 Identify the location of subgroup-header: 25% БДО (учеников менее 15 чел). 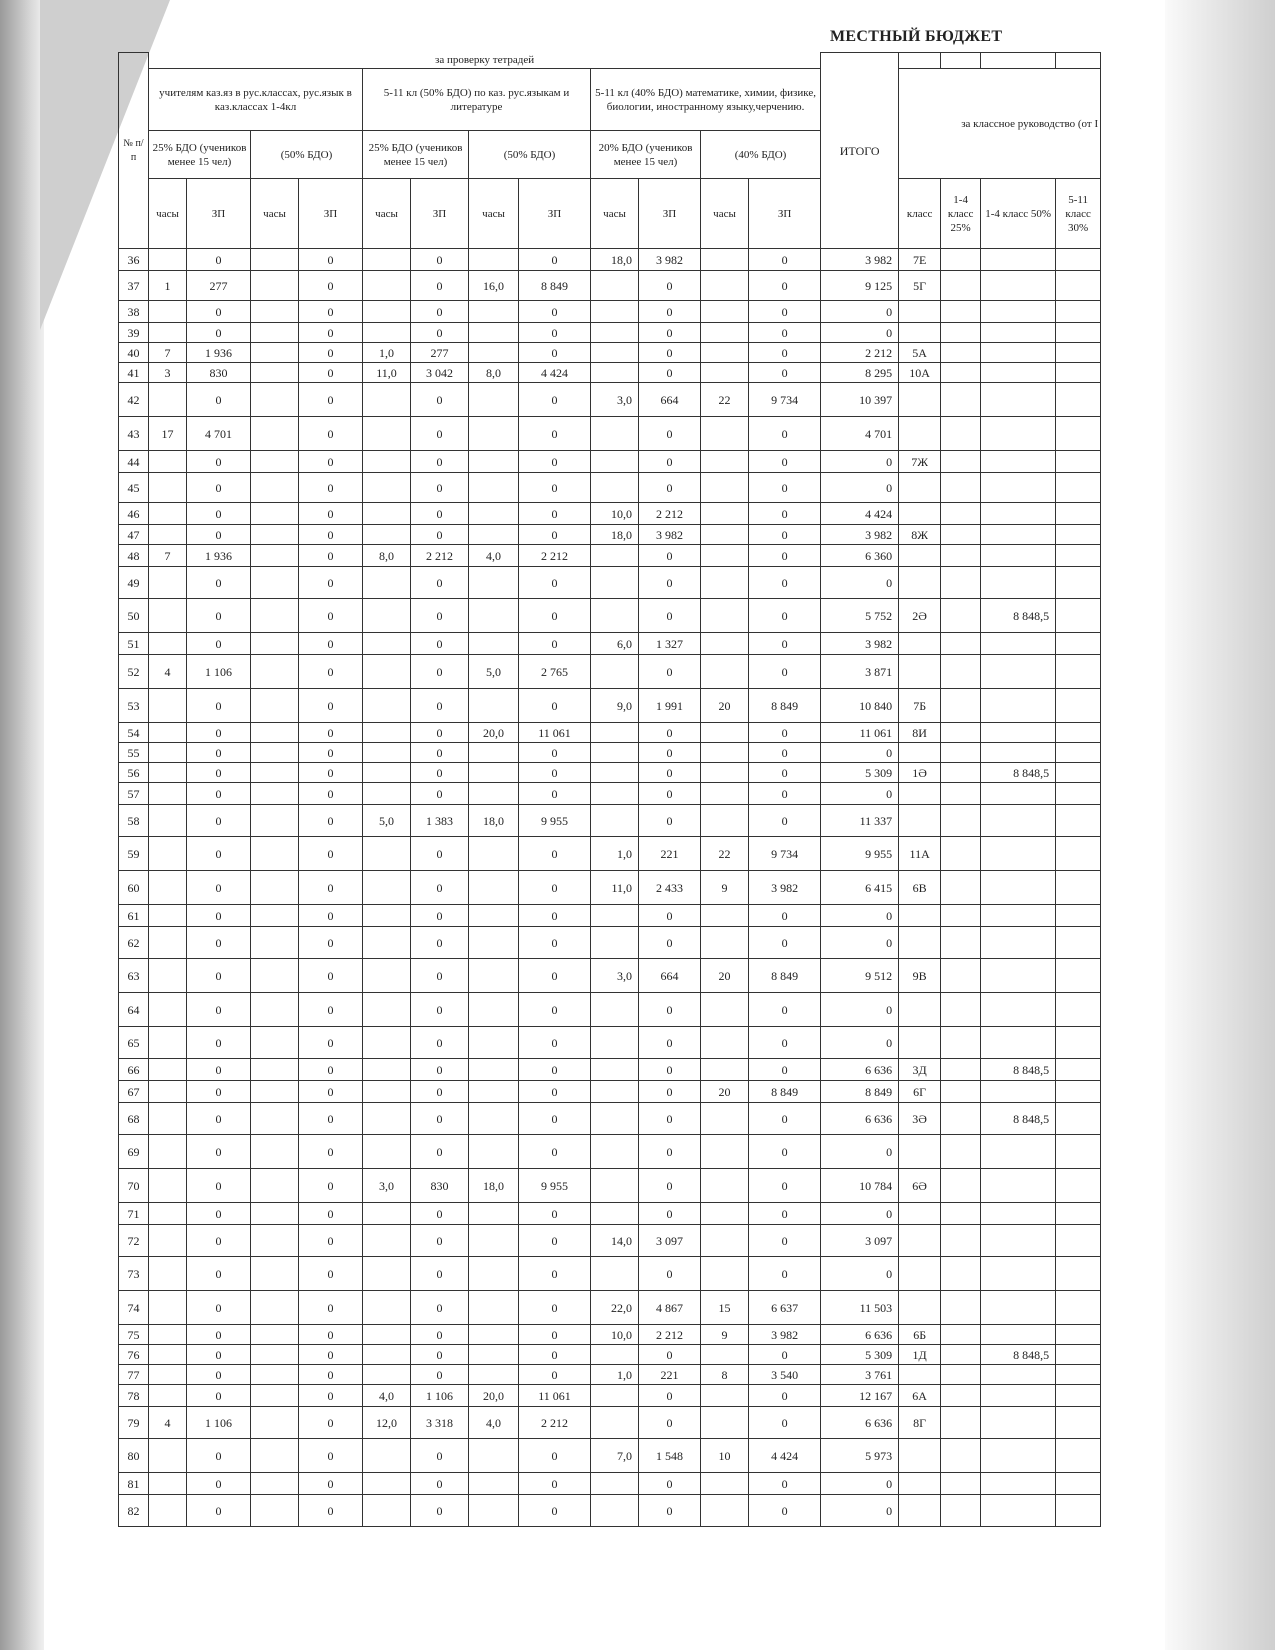
(199, 154).